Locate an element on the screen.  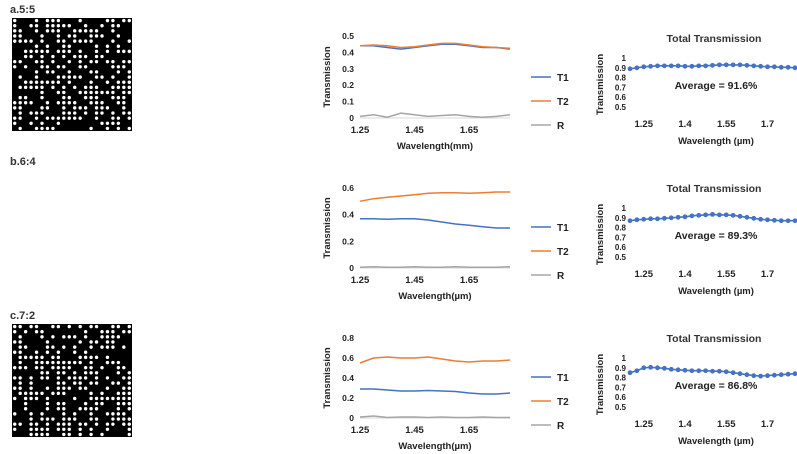
y-tick-label: 0.8 is located at coordinates (621, 378).